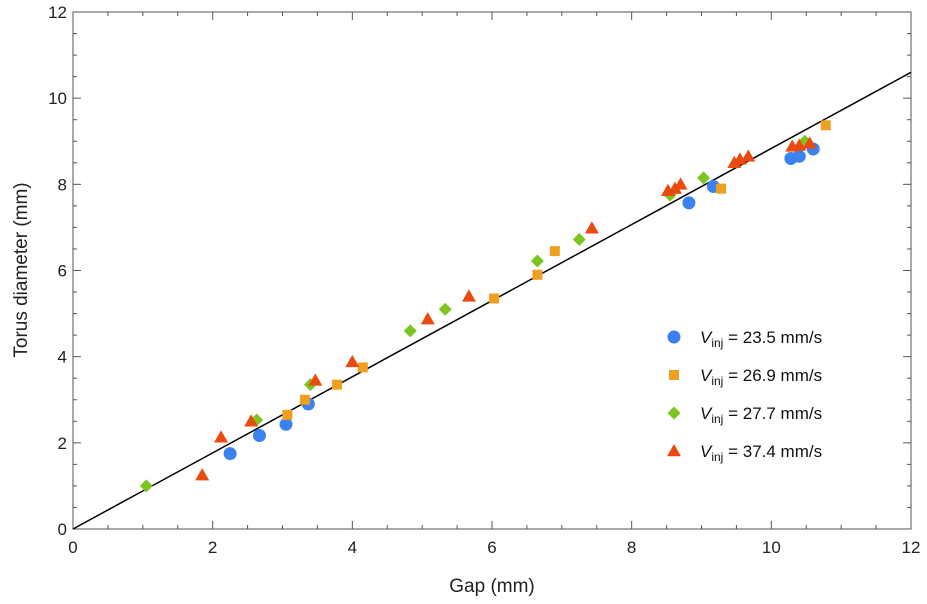 This screenshot has height=604, width=927. What do you see at coordinates (761, 415) in the screenshot?
I see `legend-entry: Vinj = 27.7 mm/s` at bounding box center [761, 415].